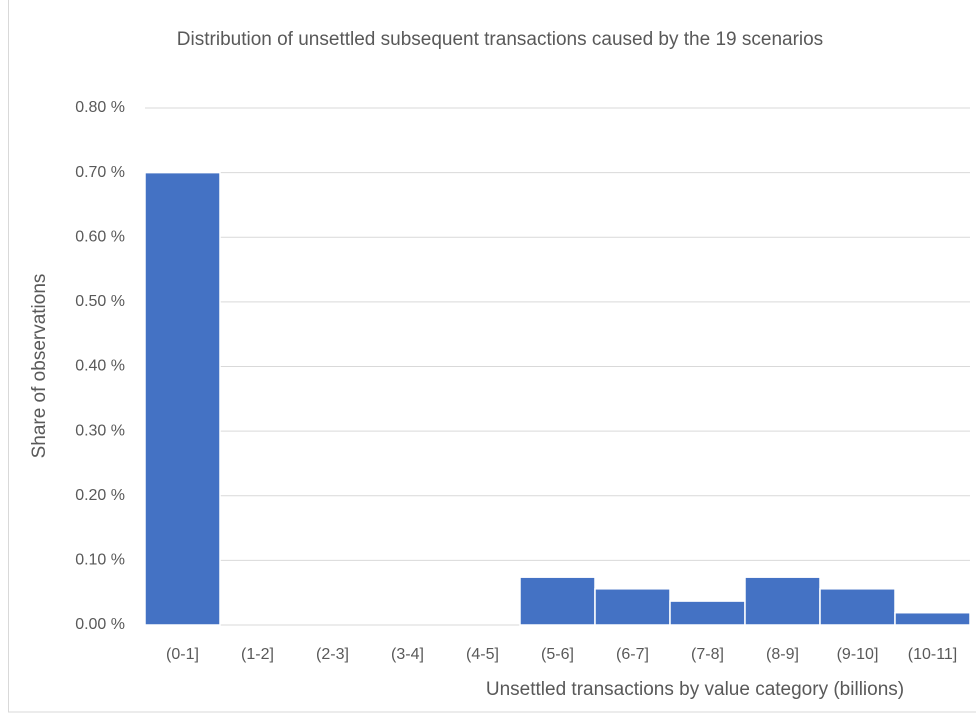 The height and width of the screenshot is (713, 976). I want to click on y-tick-label: 0.50 %, so click(100, 301).